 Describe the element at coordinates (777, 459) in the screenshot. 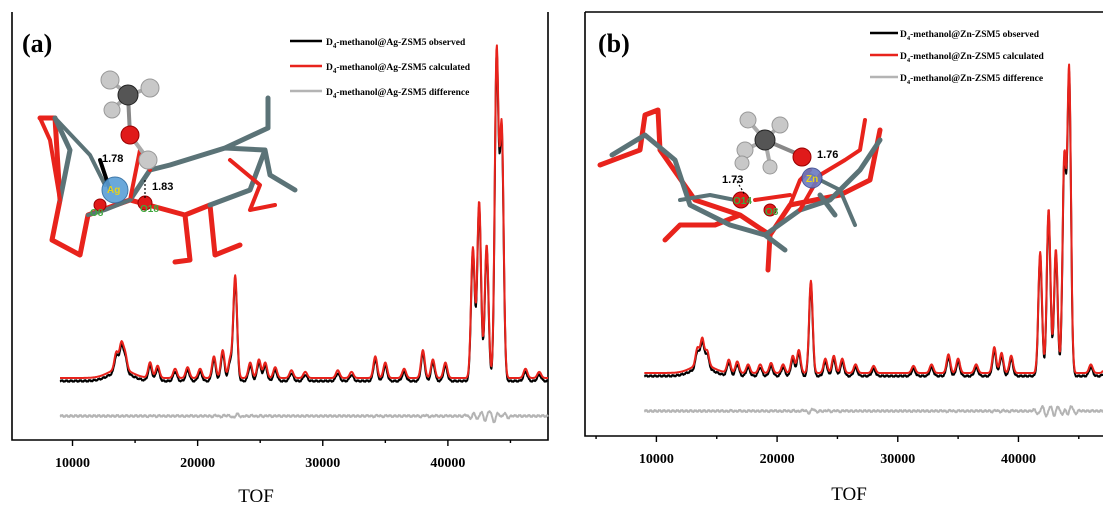

I see `panel-b-tick-label: 20000` at that location.